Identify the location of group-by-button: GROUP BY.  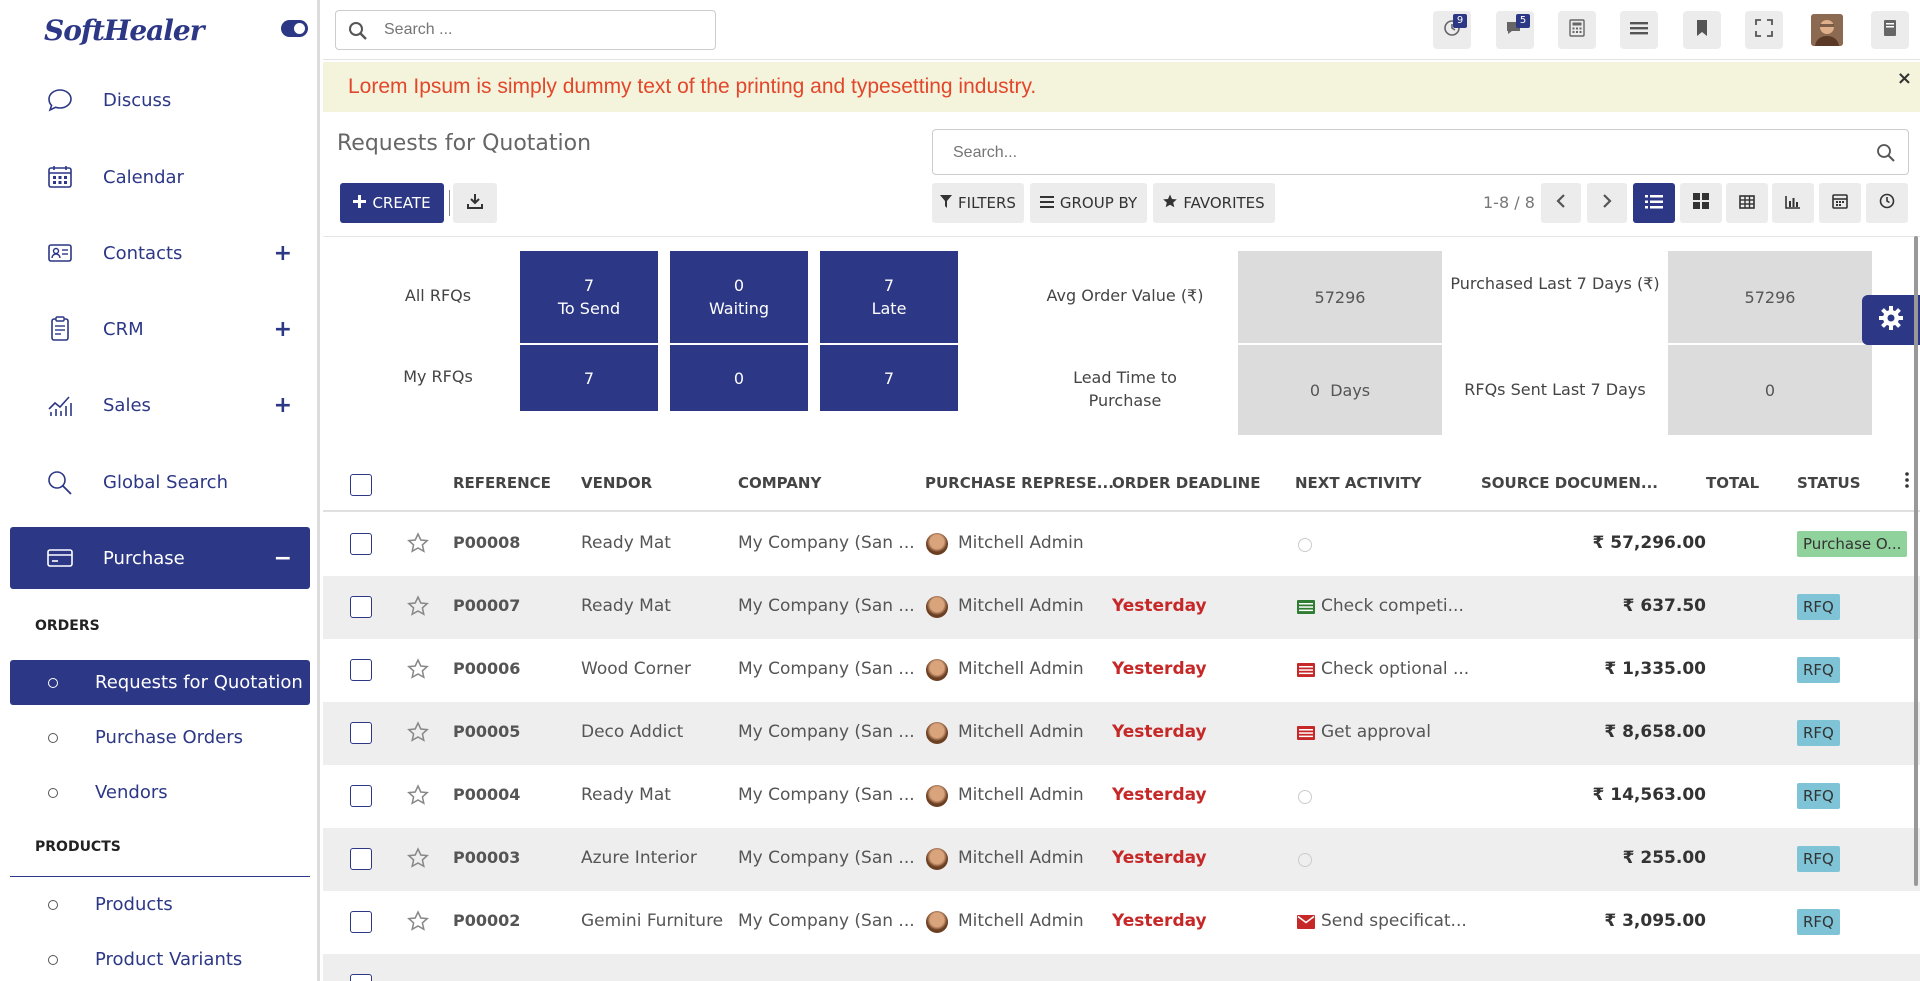
(1088, 203).